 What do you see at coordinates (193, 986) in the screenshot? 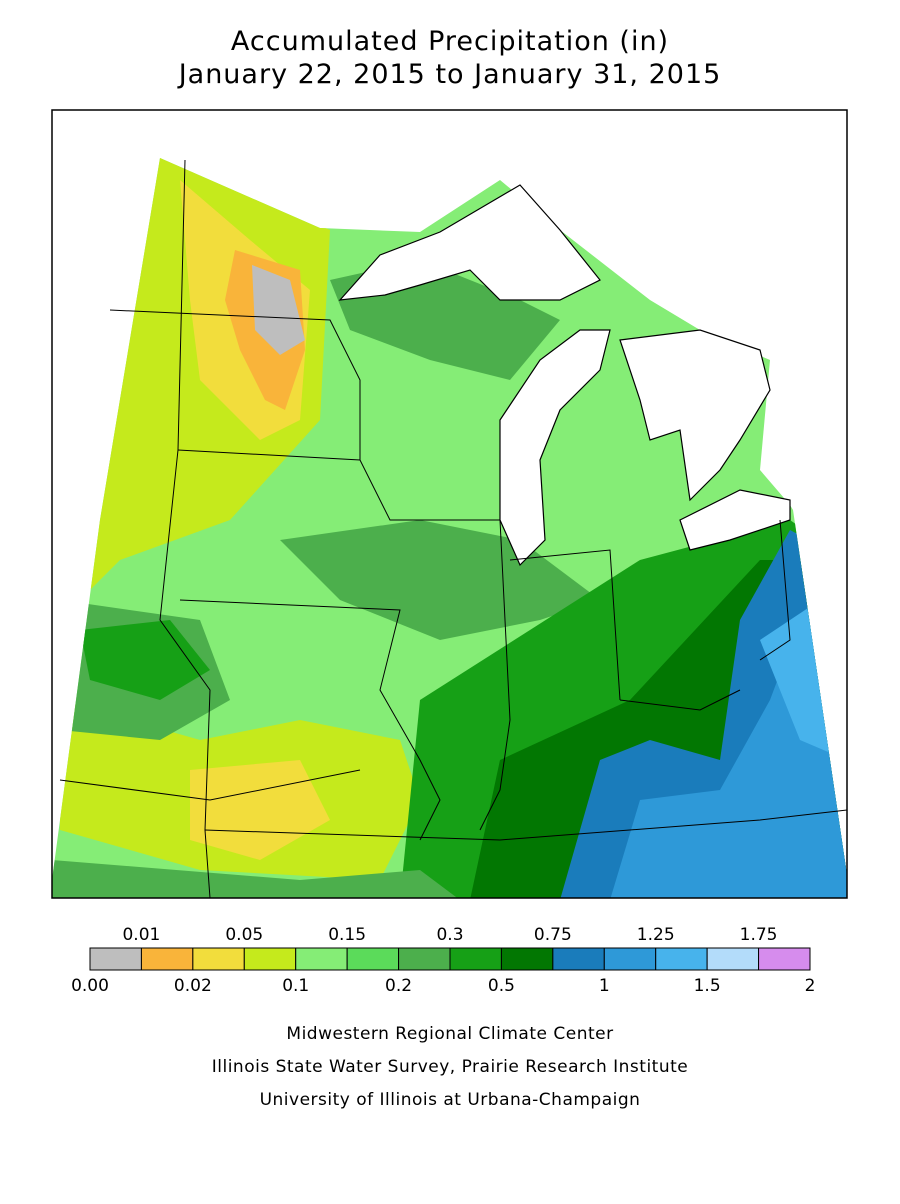
I see `legend-label: 0.02` at bounding box center [193, 986].